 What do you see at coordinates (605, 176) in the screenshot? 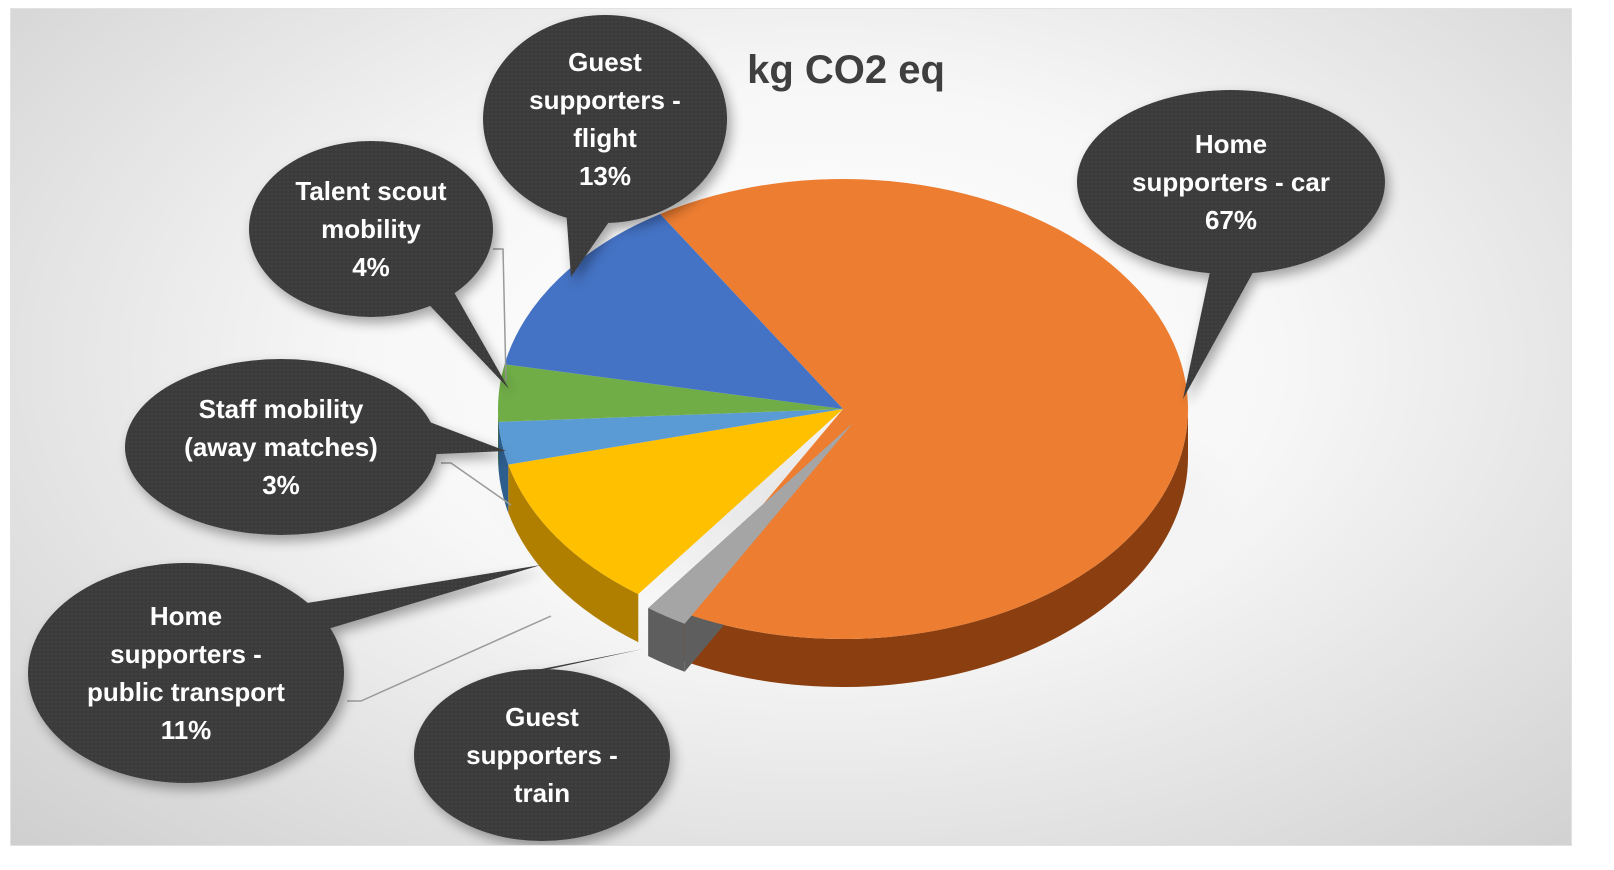
I see `callout-label: 13%` at bounding box center [605, 176].